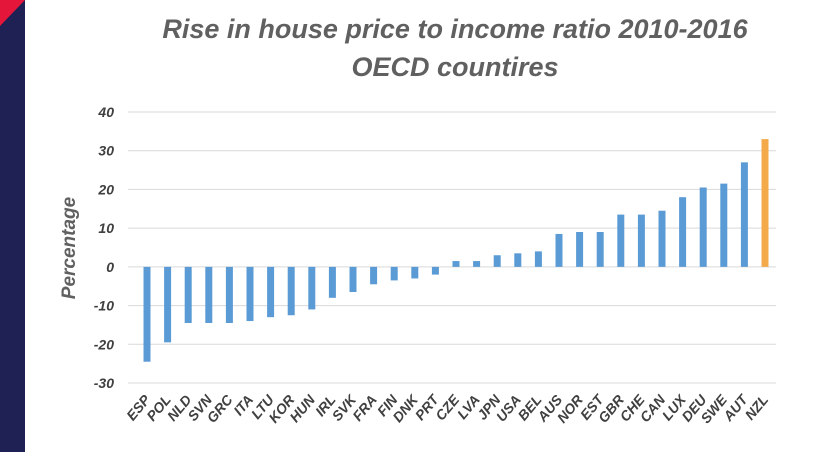 The image size is (830, 452). I want to click on bar-che, so click(641, 240).